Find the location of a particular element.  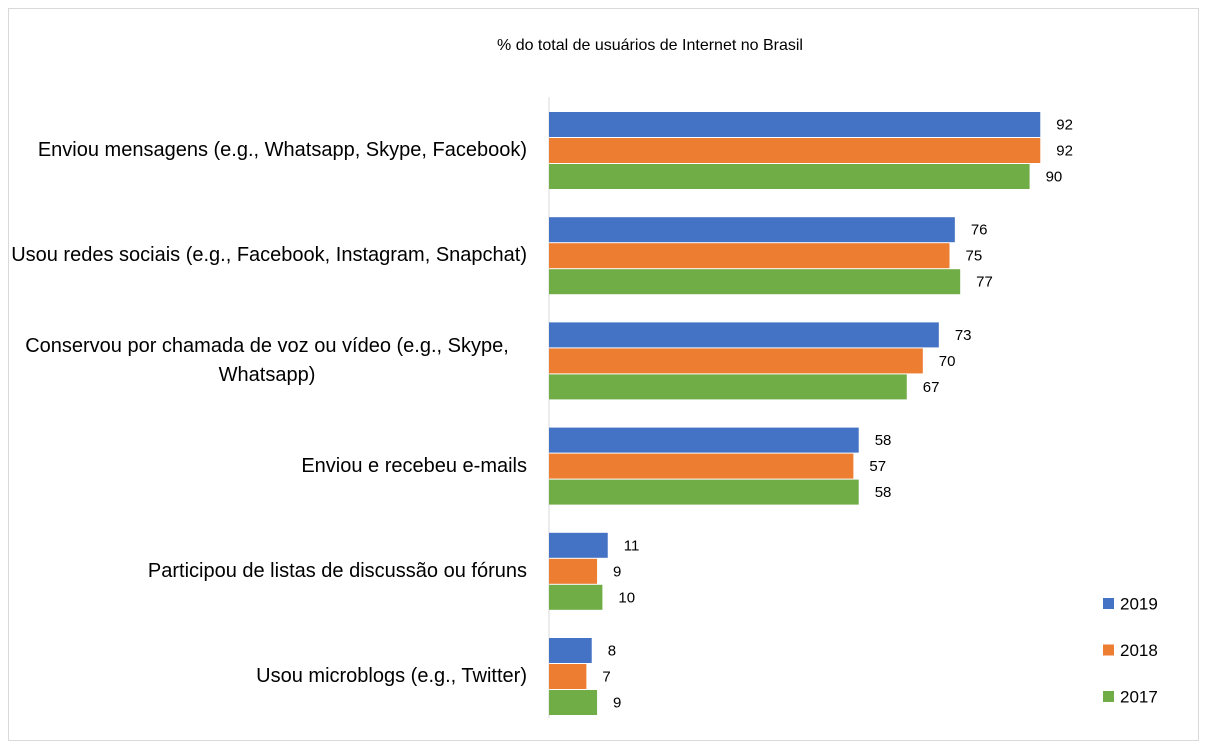

category-label-box: Enviou e recebeu e-mails is located at coordinates (267, 466).